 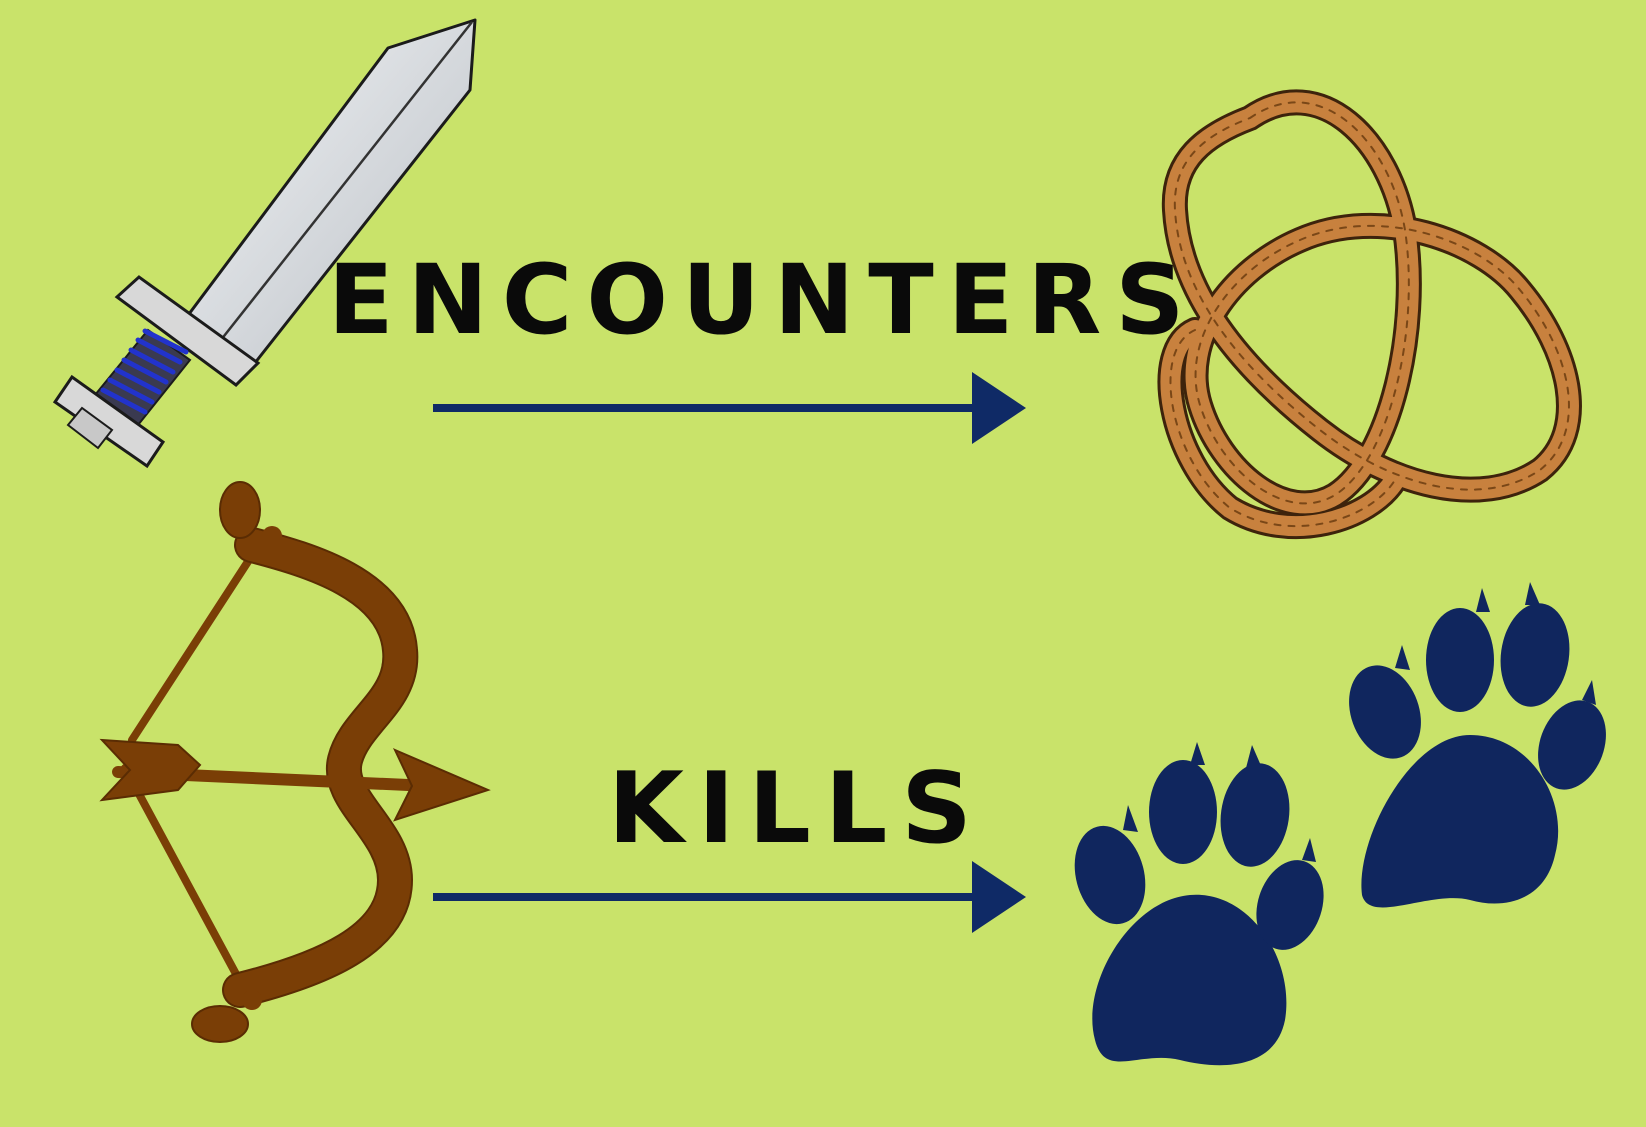 What do you see at coordinates (763, 300) in the screenshot?
I see `encounters-label: ENCOUNTERS` at bounding box center [763, 300].